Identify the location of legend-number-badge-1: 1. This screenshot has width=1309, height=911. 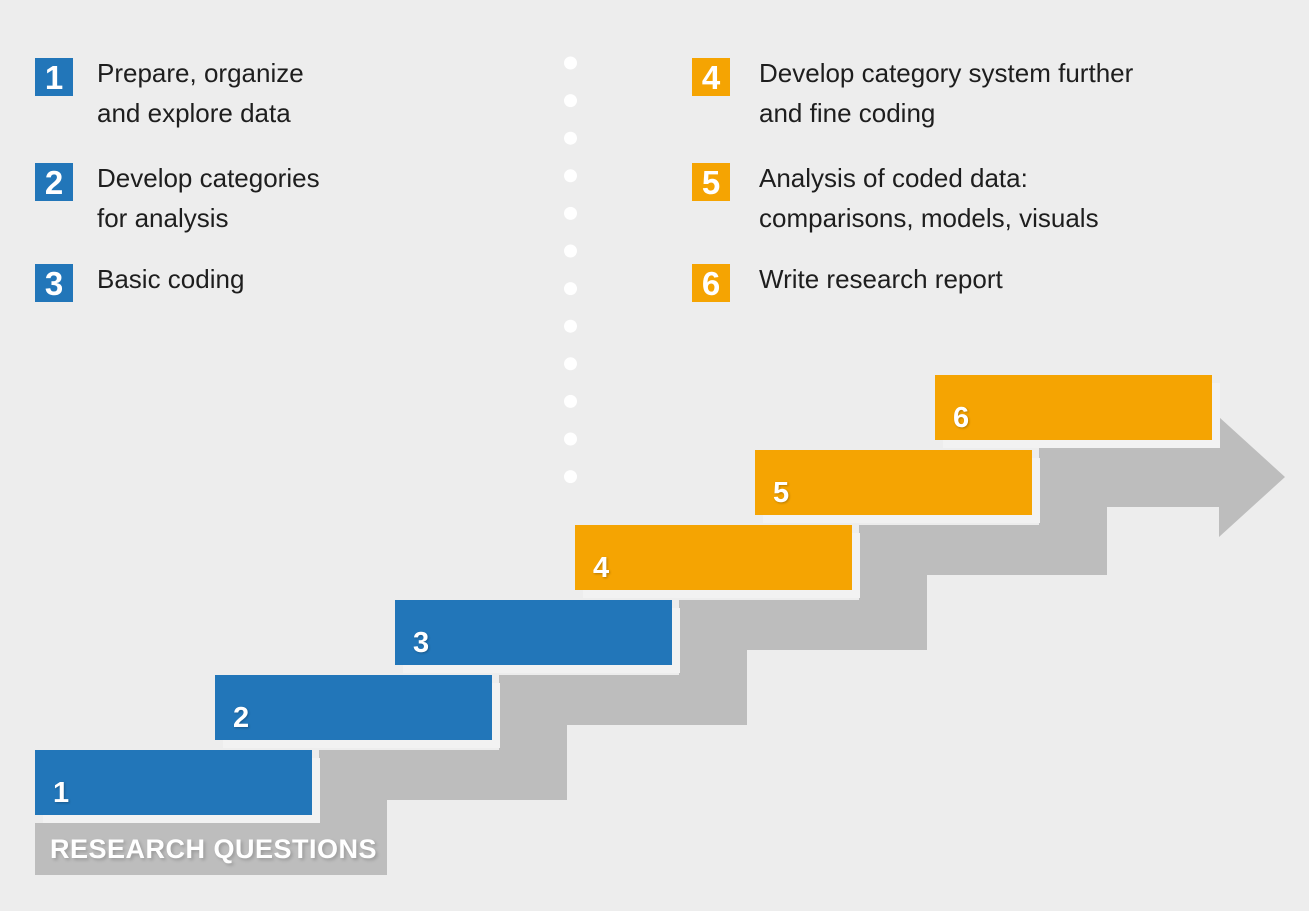
(54, 77).